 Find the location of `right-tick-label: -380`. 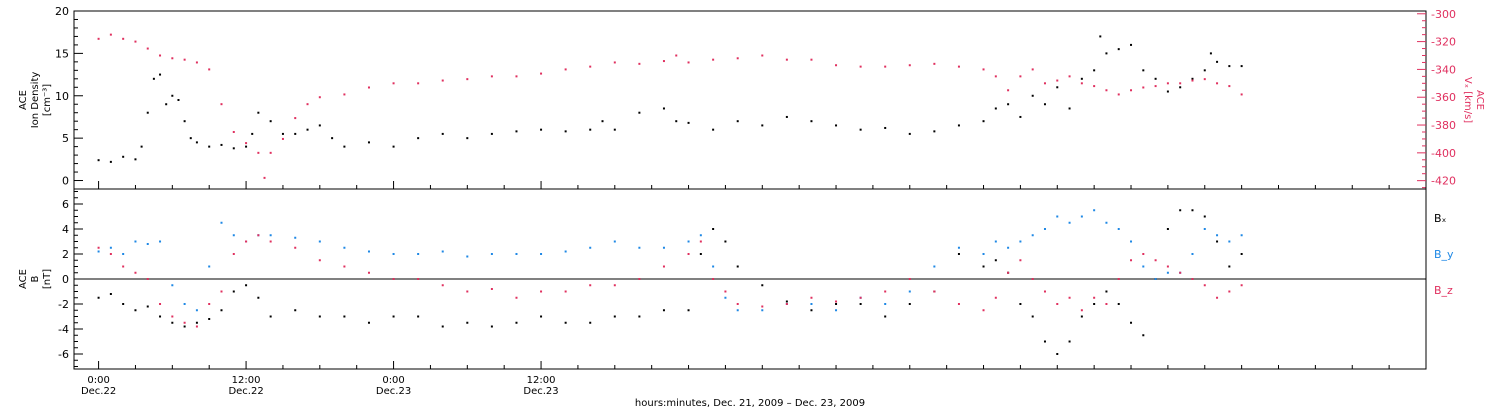

right-tick-label: -380 is located at coordinates (1443, 125).